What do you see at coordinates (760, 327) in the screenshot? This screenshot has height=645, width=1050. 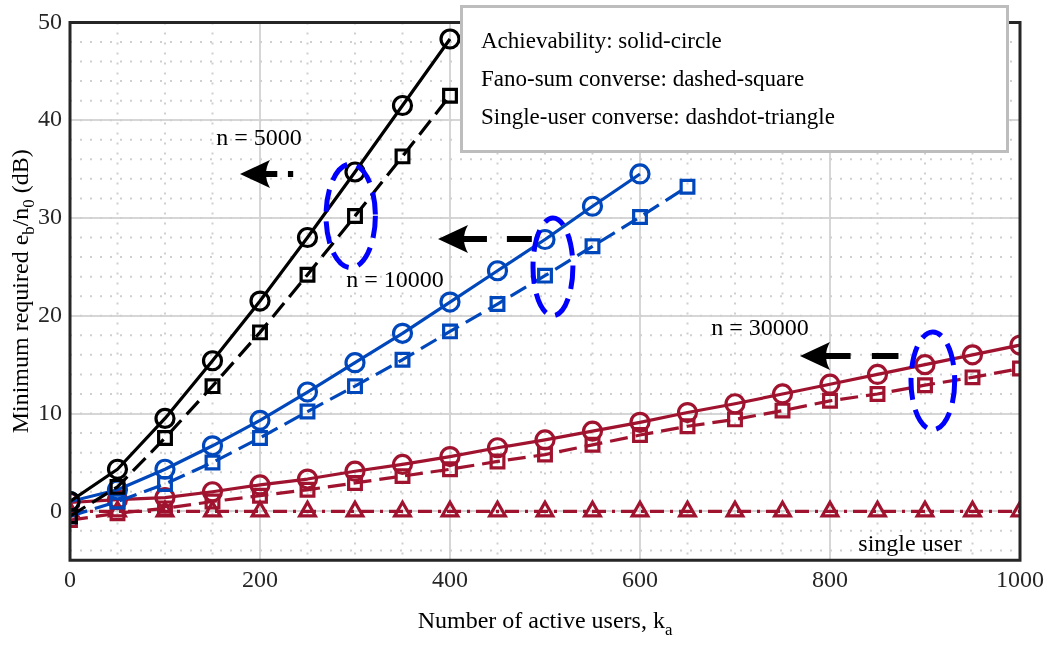 I see `annotation: n = 30000` at bounding box center [760, 327].